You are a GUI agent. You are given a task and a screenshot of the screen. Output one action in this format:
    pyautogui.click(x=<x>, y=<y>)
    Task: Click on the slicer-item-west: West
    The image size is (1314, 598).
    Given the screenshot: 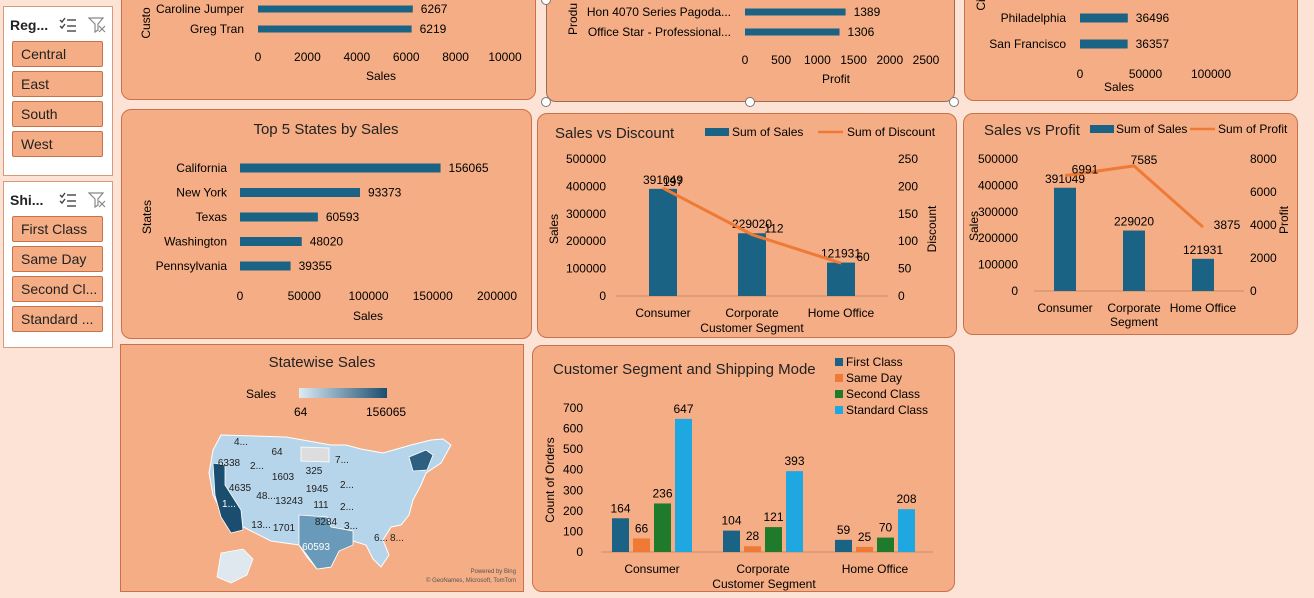 What is the action you would take?
    pyautogui.click(x=57, y=144)
    